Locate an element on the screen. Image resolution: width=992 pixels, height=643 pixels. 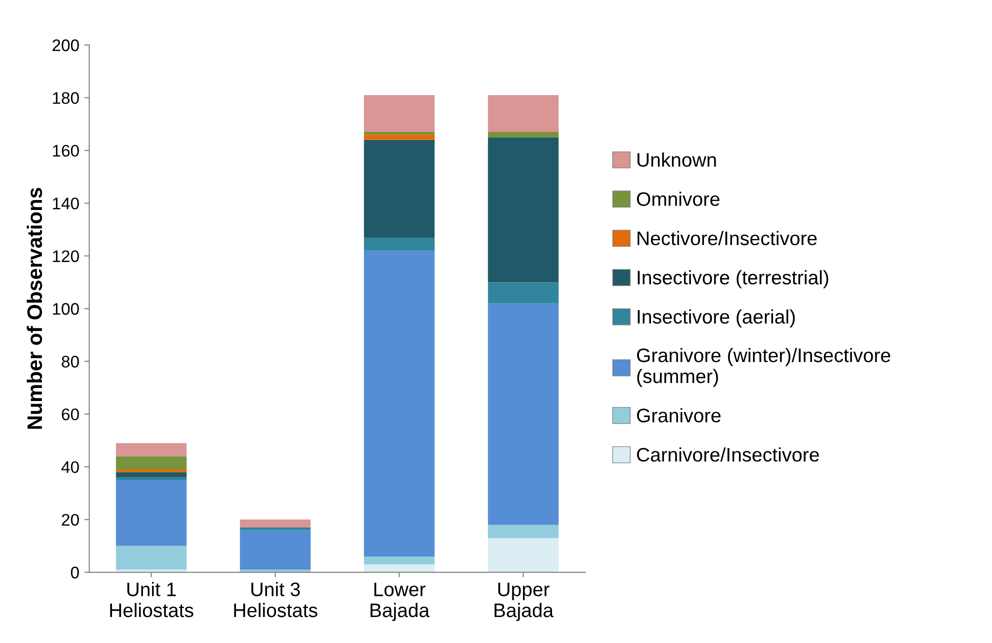
y-tick-label: 160 is located at coordinates (66, 150).